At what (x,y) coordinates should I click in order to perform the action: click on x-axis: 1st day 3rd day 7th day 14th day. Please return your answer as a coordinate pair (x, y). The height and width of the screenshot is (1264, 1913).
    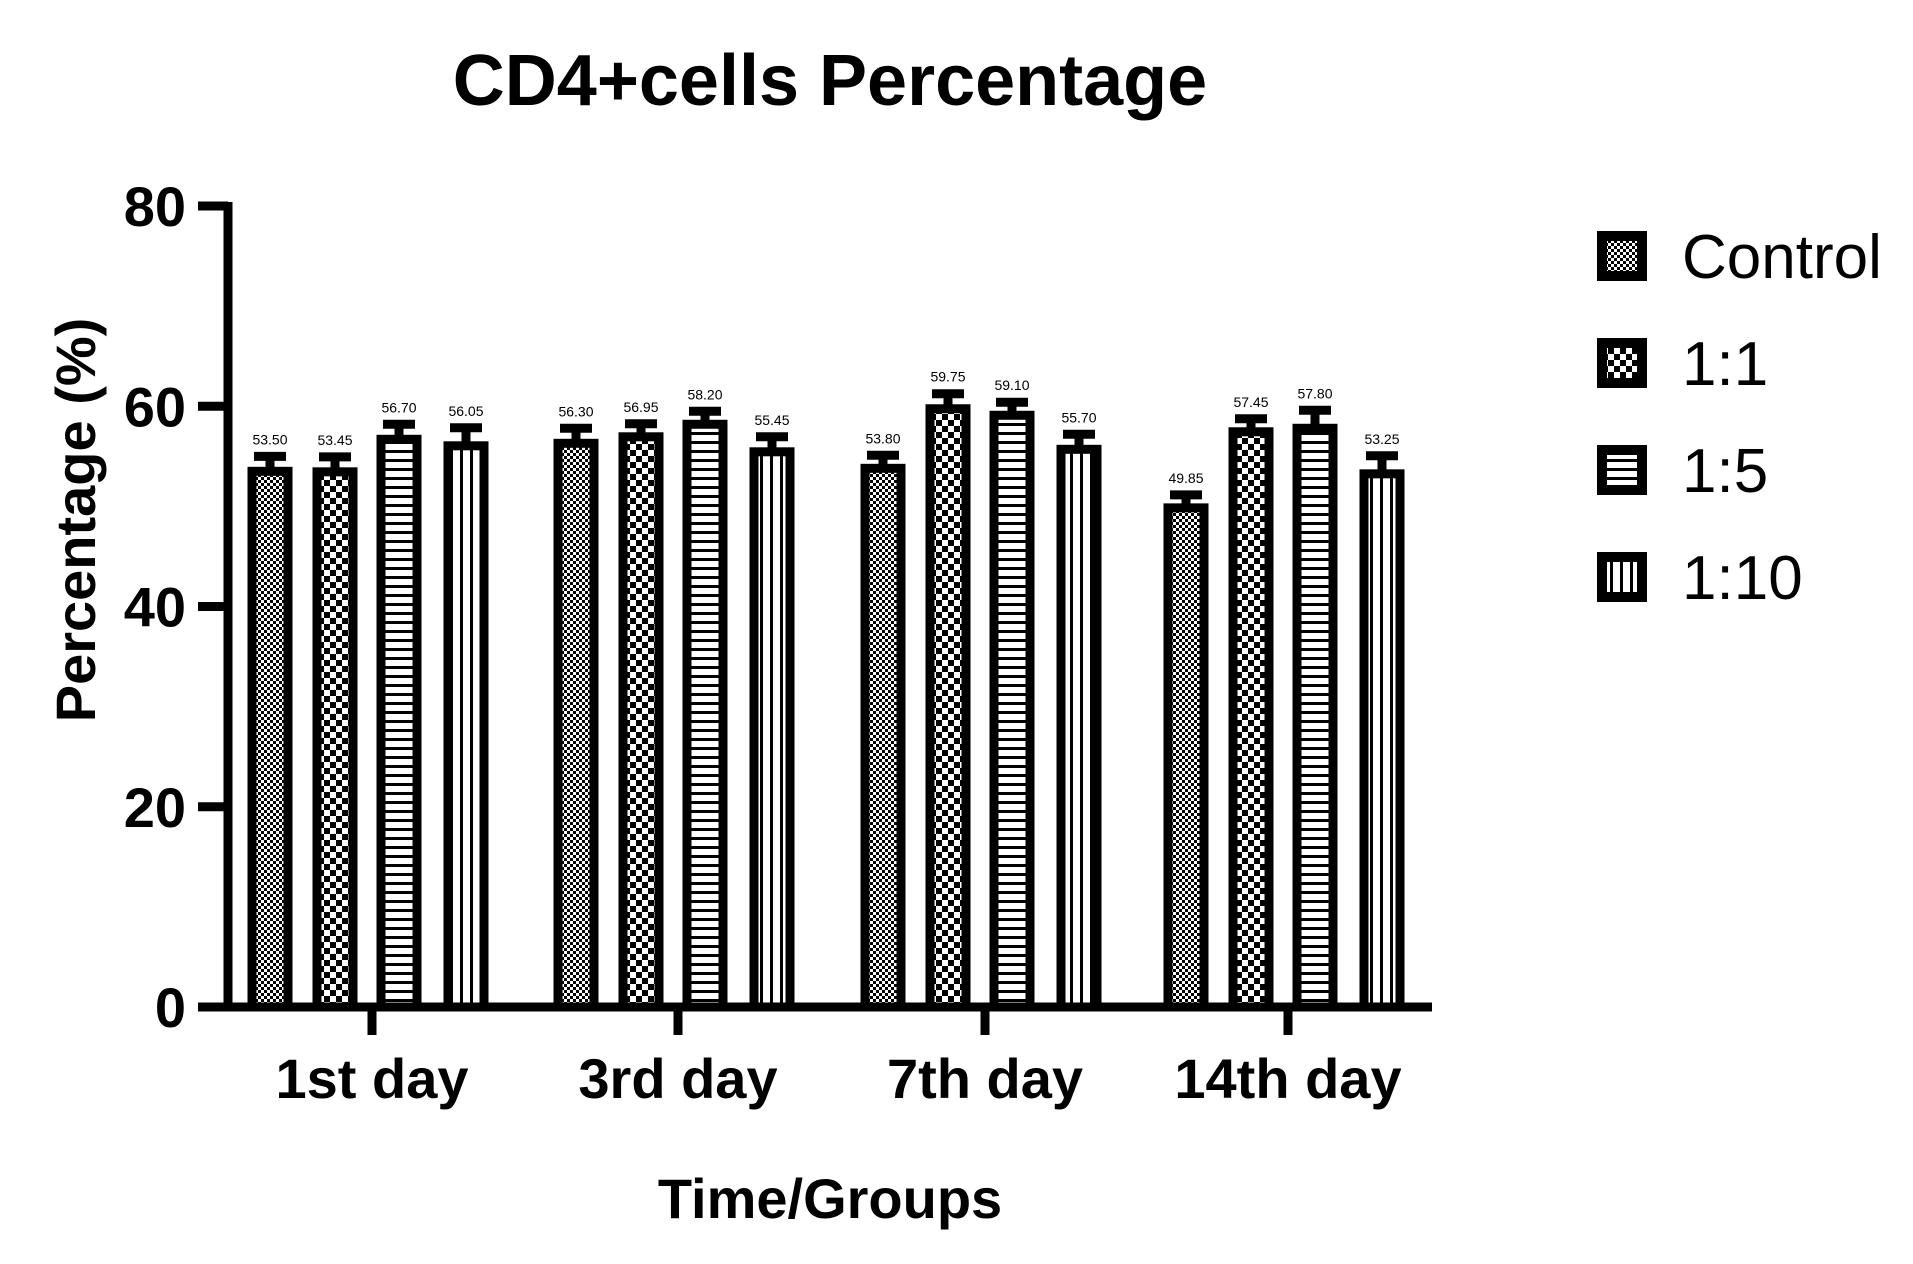
    Looking at the image, I should click on (828, 1056).